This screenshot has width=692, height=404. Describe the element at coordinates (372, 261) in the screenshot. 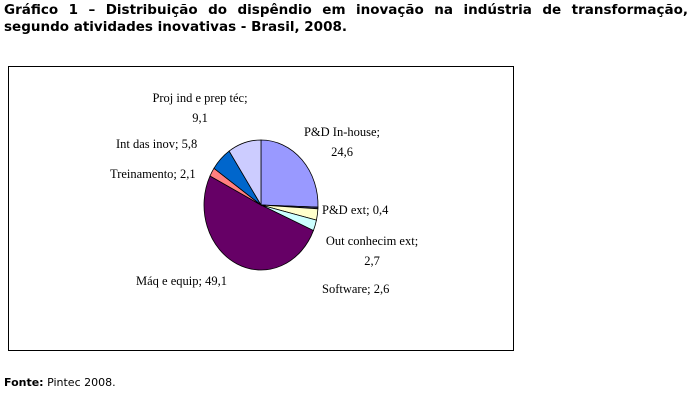

I see `value-label: 2,7` at that location.